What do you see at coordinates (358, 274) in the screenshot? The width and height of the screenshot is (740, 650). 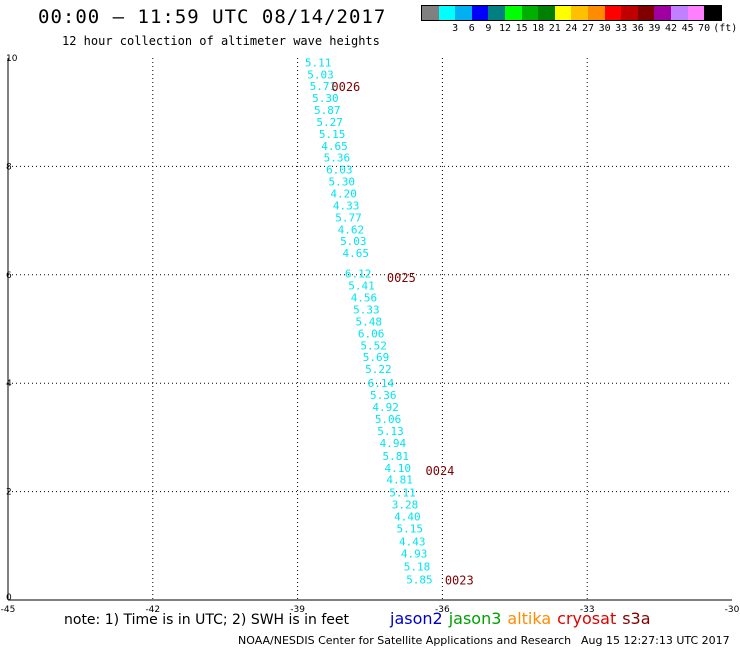 I see `wave-height-value: 6.12` at bounding box center [358, 274].